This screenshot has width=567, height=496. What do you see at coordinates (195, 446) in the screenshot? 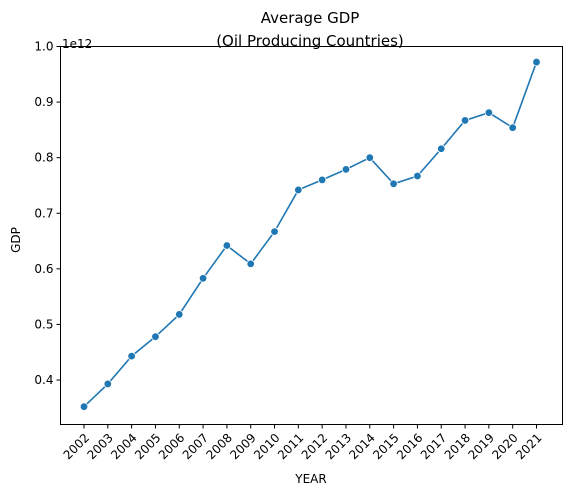
I see `x-tick-label: 2007` at bounding box center [195, 446].